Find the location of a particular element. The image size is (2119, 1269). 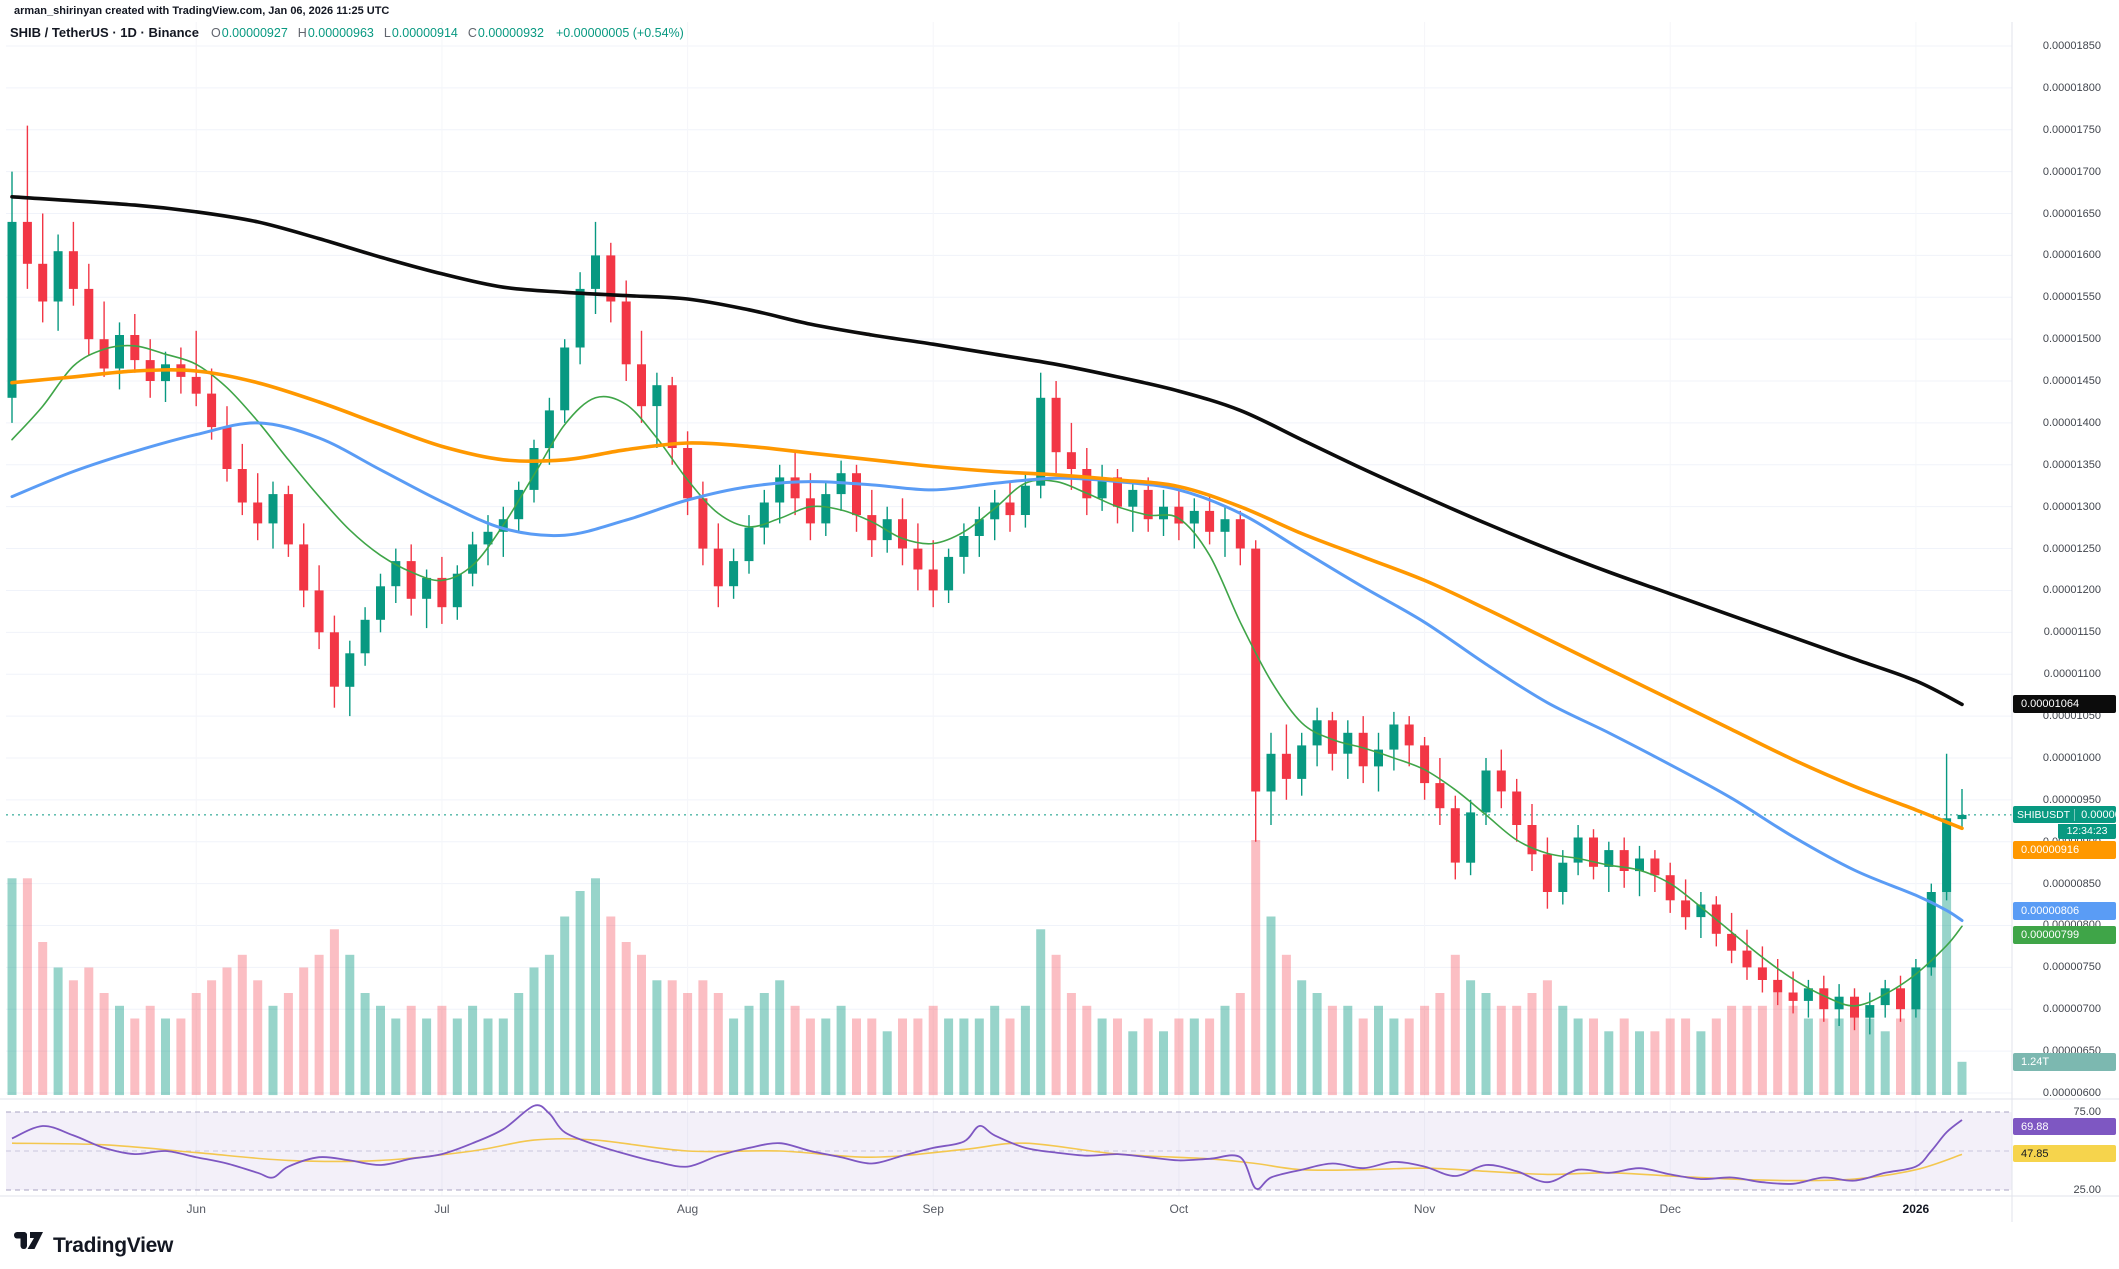

volume-value-label: 1.24T is located at coordinates (2064, 1062).